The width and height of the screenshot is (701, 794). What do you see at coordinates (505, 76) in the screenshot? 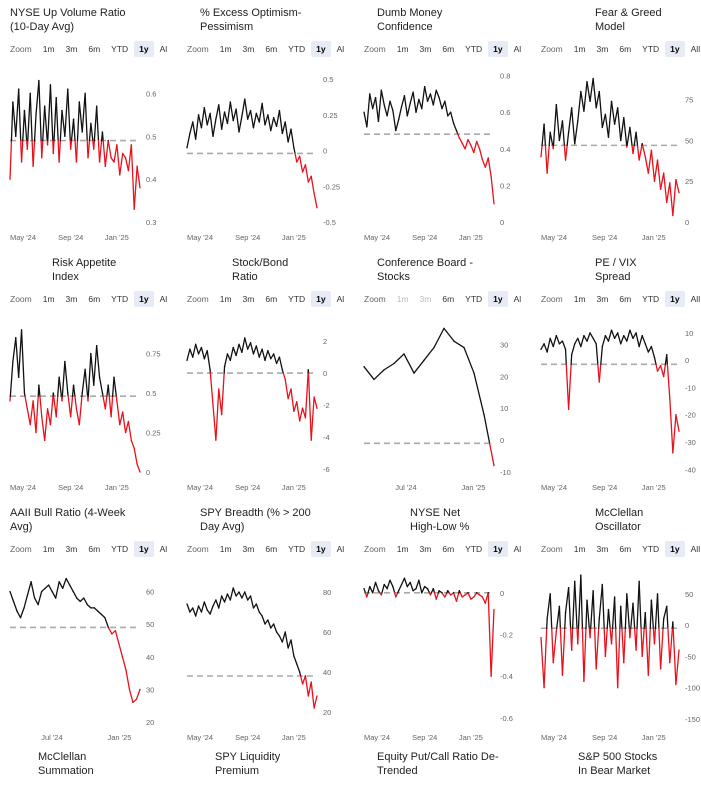
I see `y-tick-label: 0.8` at bounding box center [505, 76].